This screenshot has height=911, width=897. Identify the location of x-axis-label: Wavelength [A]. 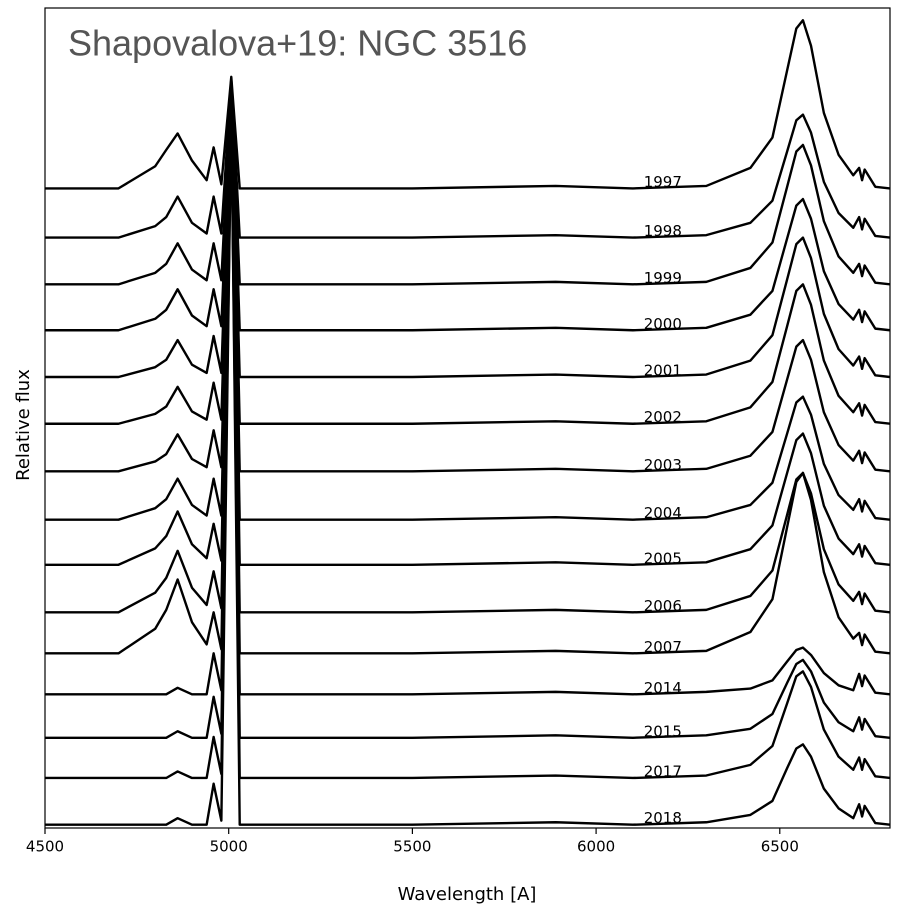
(467, 894).